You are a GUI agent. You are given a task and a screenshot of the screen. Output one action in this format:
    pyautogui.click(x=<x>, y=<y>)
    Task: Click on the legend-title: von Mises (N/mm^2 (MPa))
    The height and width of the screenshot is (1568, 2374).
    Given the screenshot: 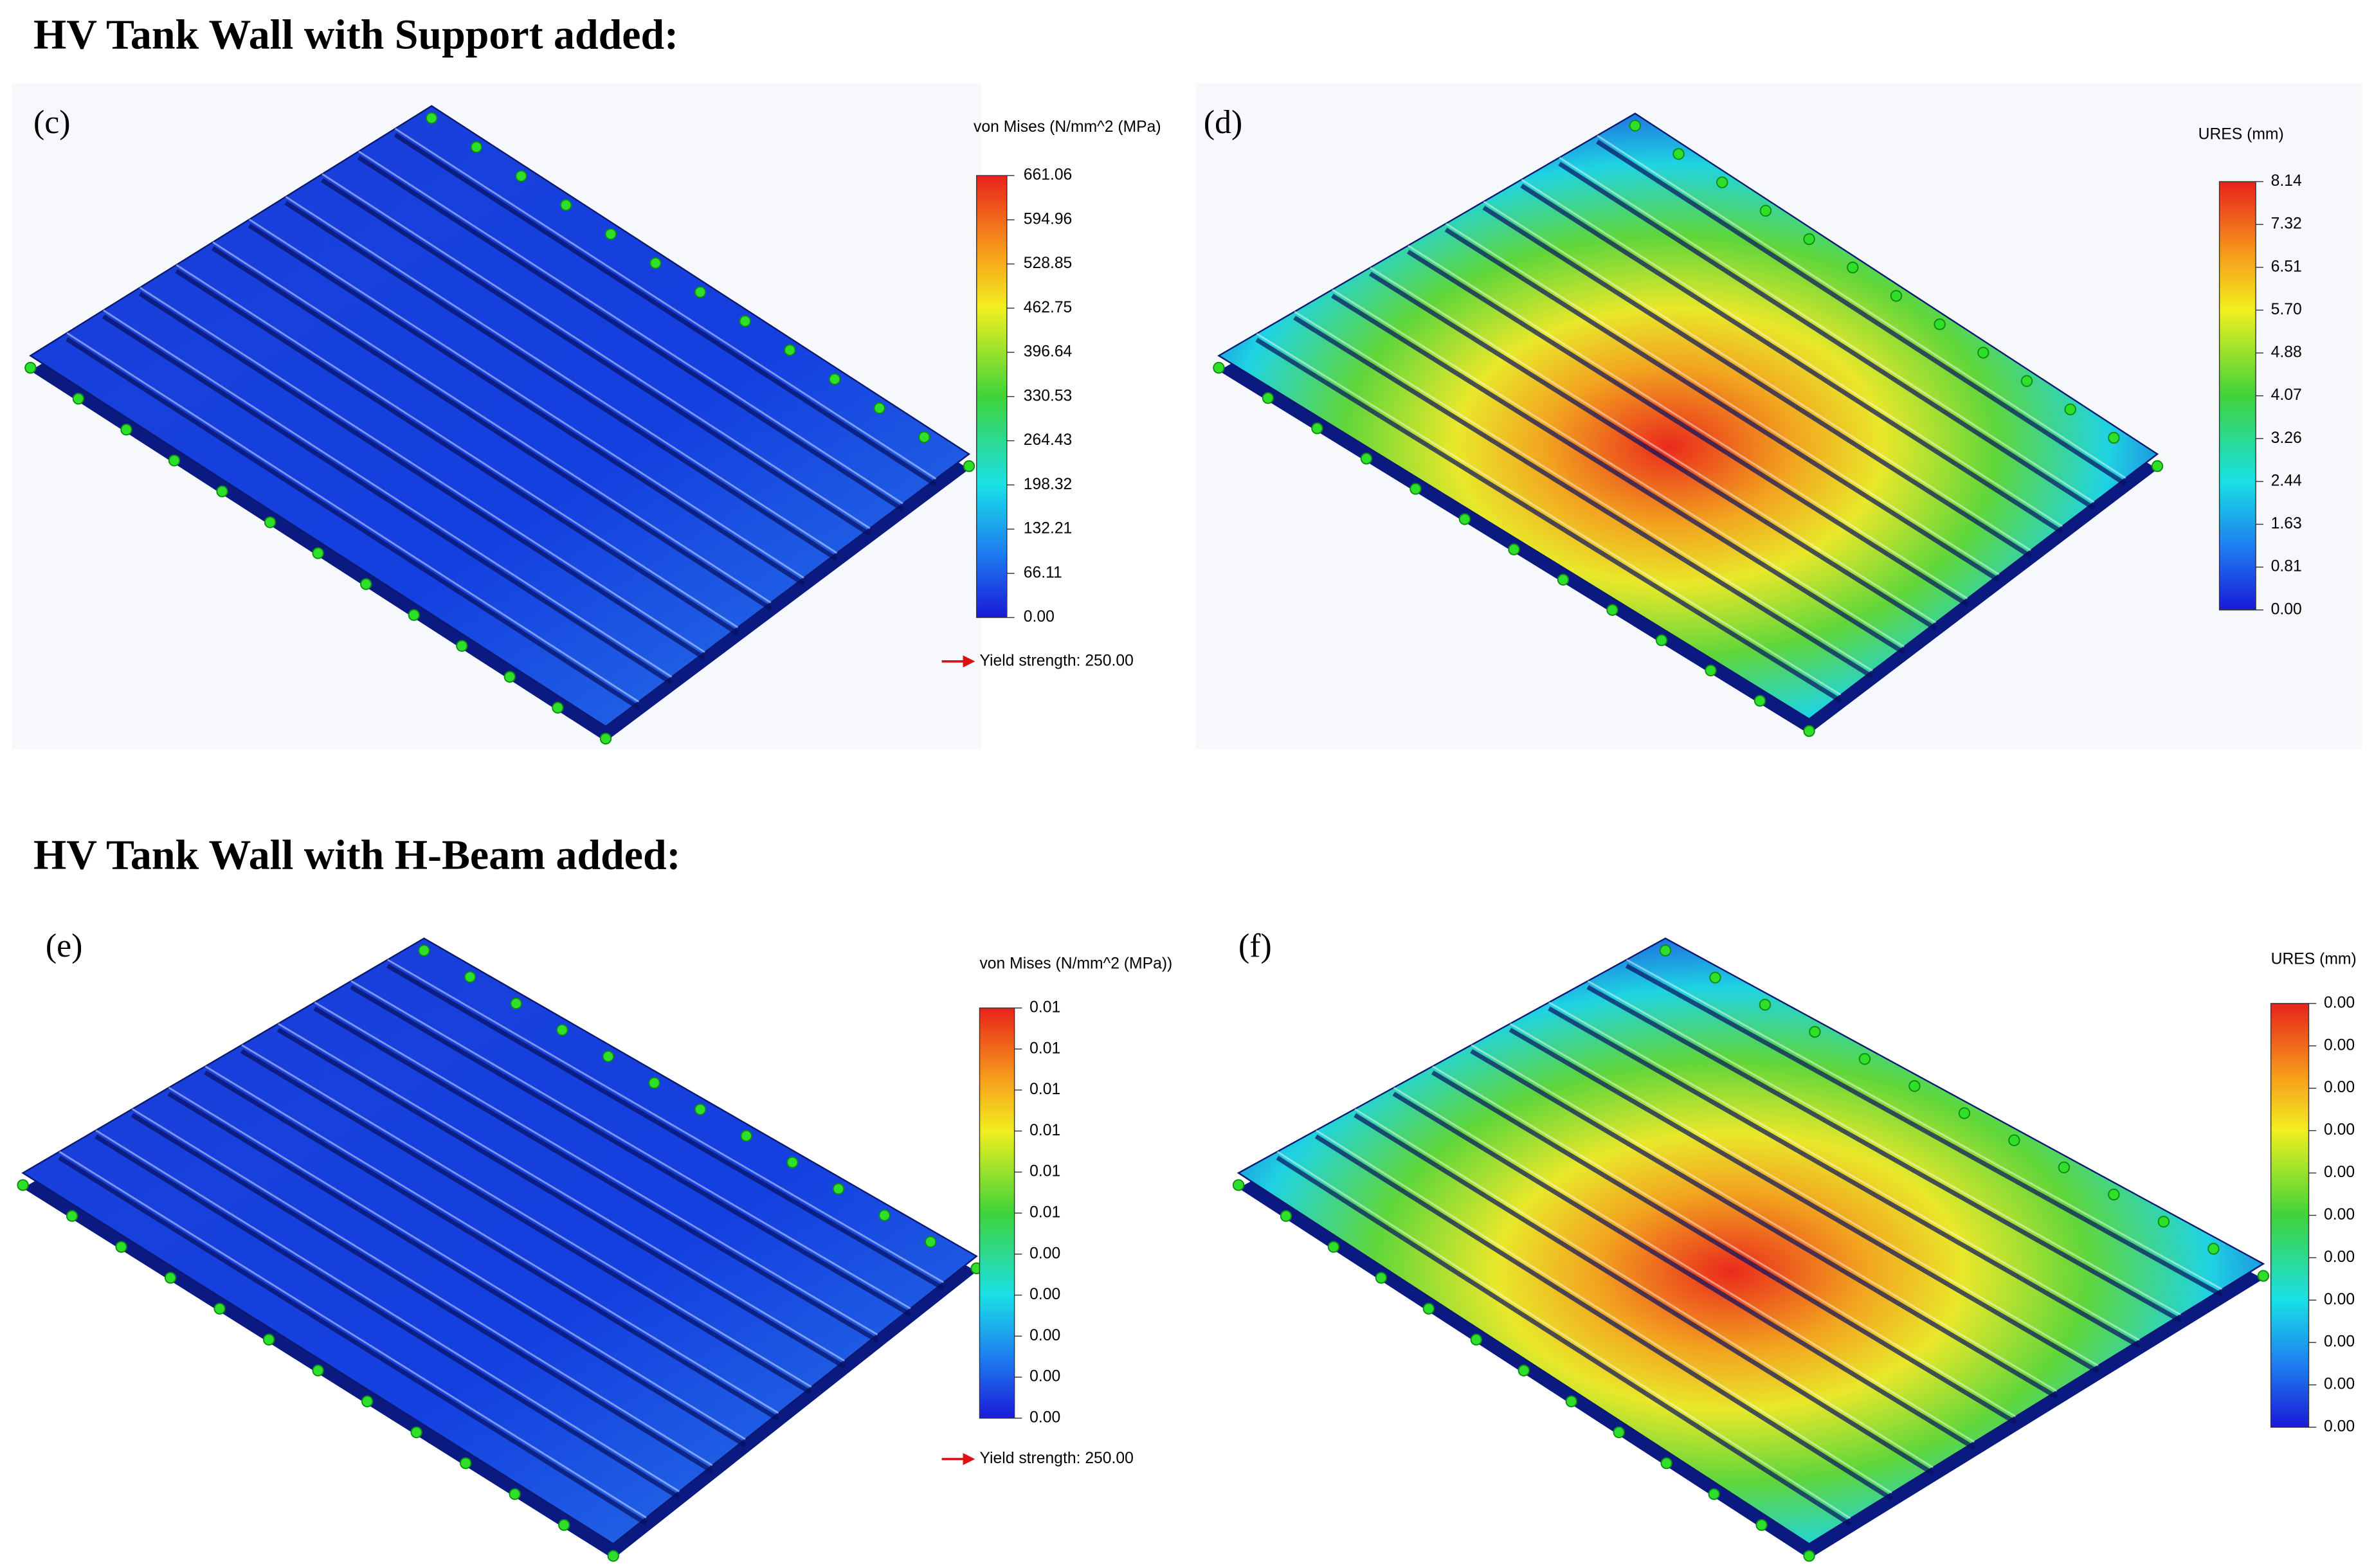 What is the action you would take?
    pyautogui.click(x=1076, y=964)
    